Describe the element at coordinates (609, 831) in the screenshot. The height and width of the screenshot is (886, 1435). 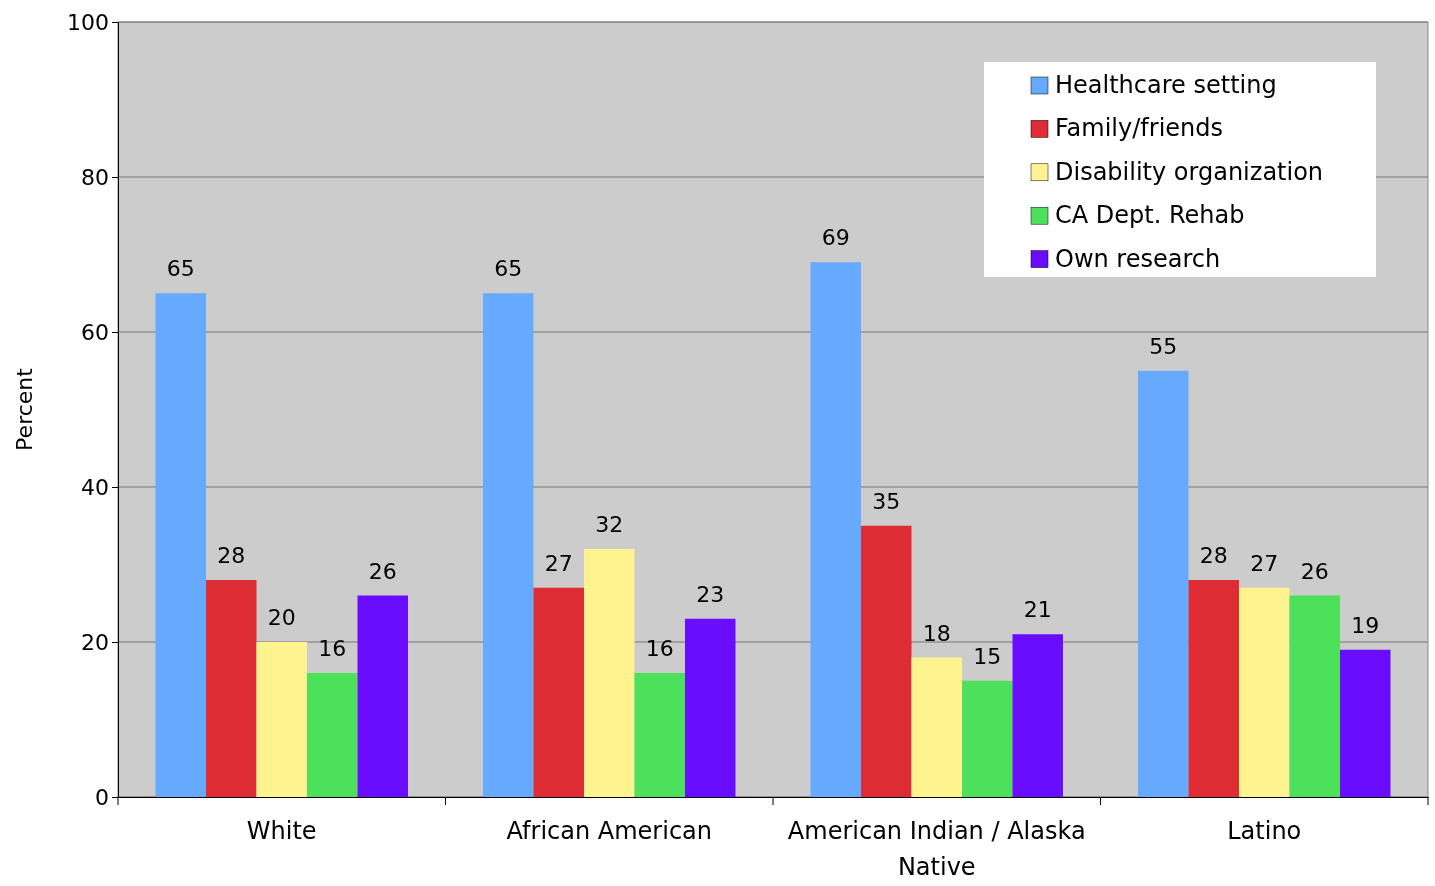
I see `x-tick-label: African American` at that location.